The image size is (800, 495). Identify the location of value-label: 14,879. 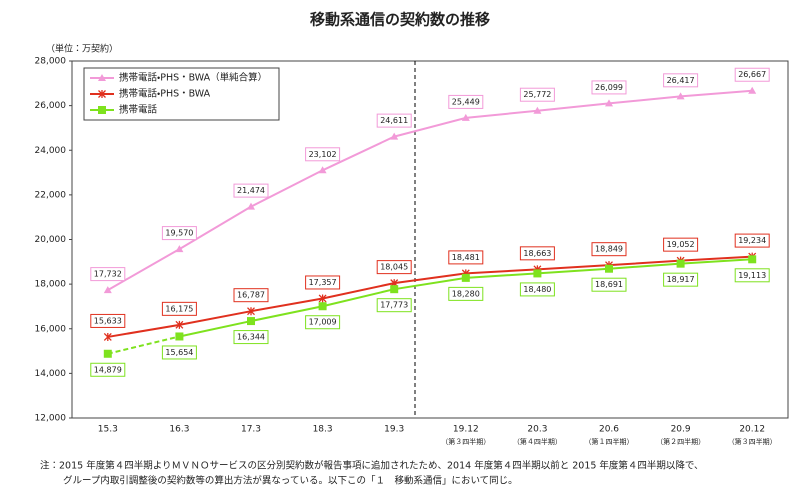
(108, 369).